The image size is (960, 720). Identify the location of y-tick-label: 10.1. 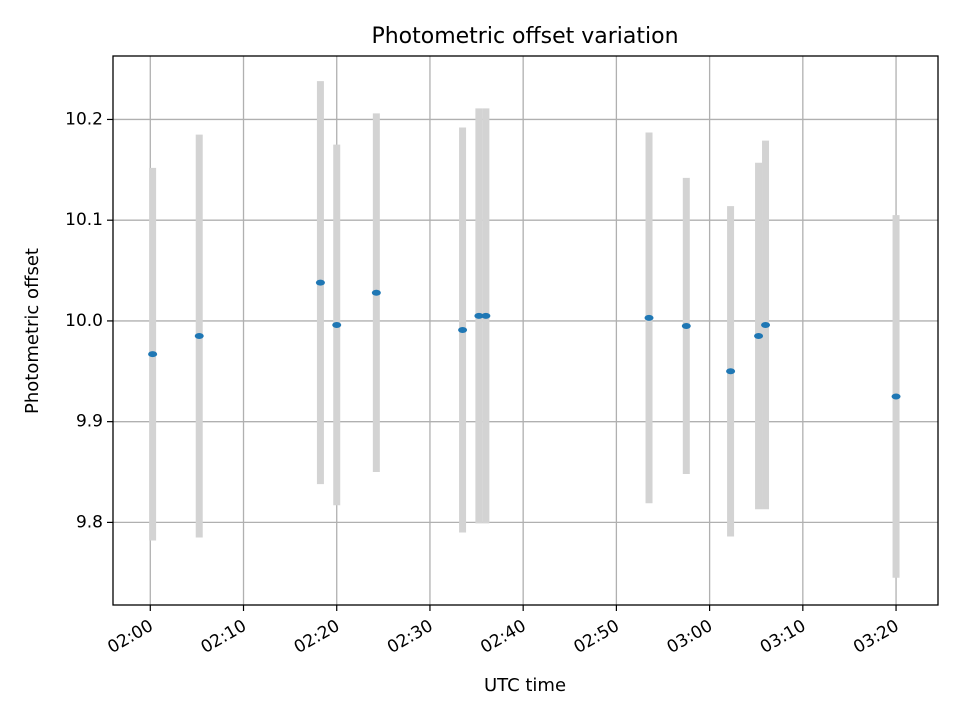
(84, 220).